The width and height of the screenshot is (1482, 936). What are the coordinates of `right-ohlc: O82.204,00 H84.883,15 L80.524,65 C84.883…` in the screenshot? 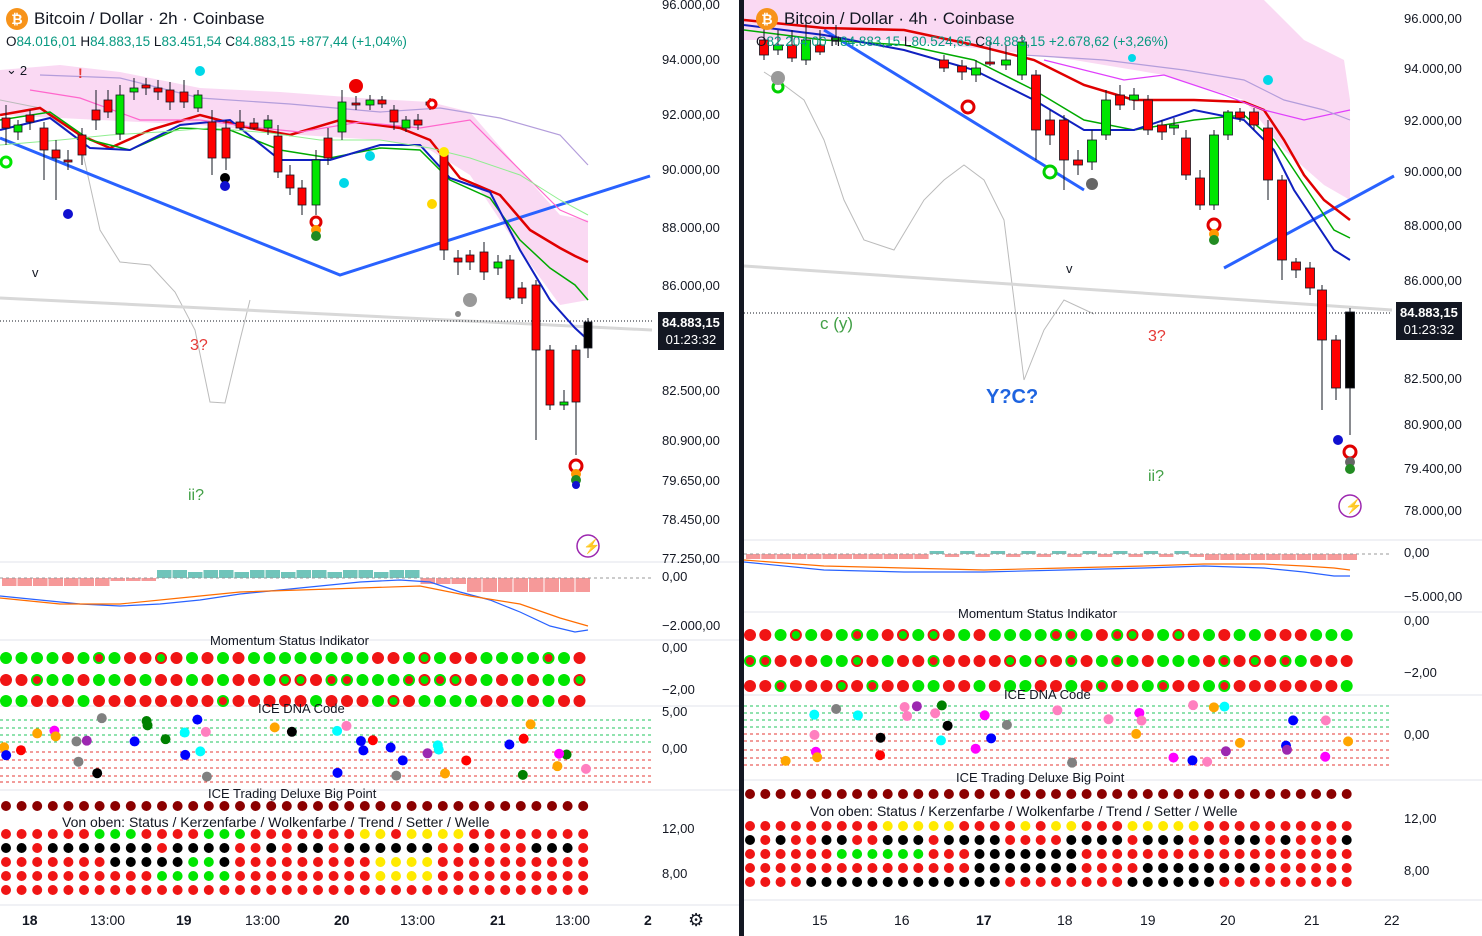 It's located at (962, 41).